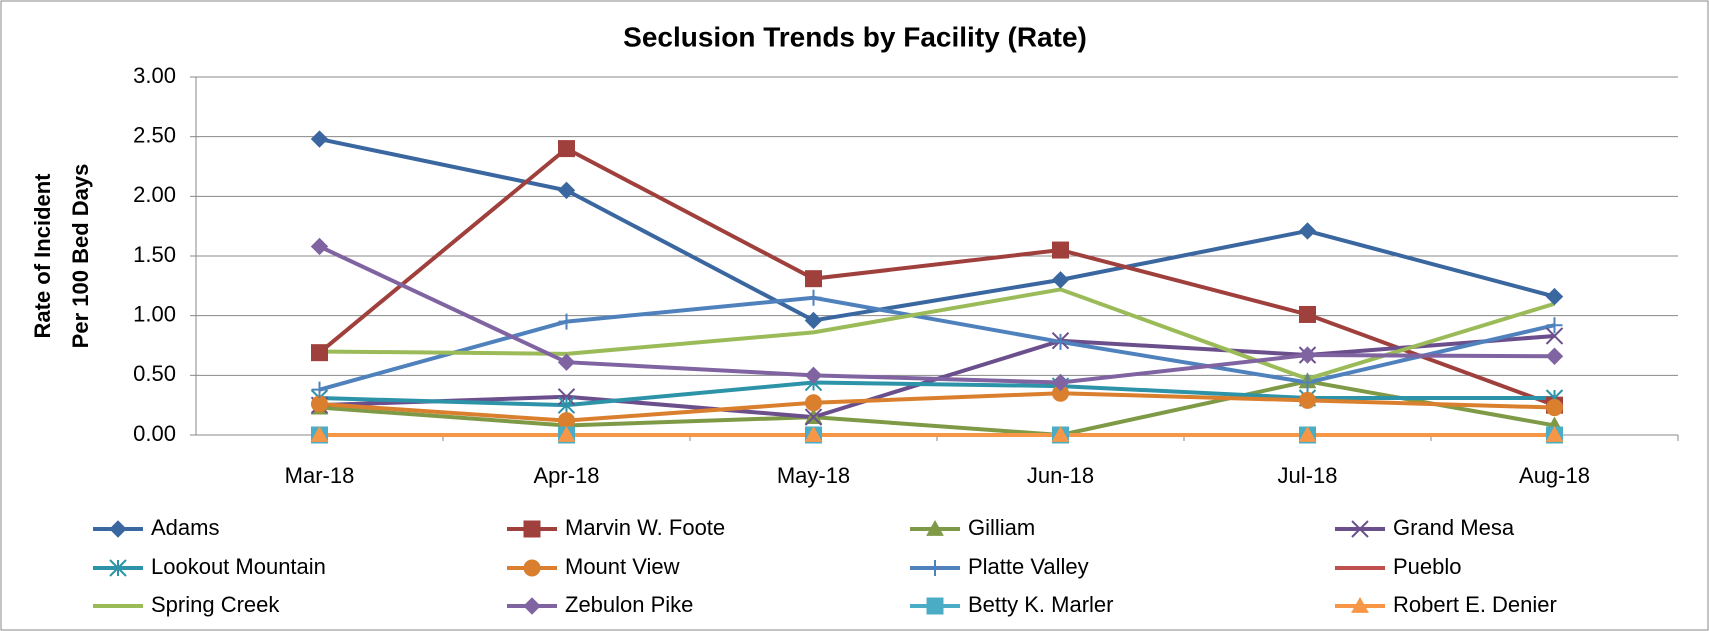 This screenshot has width=1709, height=631. What do you see at coordinates (1554, 475) in the screenshot?
I see `x-tick-label: Aug-18` at bounding box center [1554, 475].